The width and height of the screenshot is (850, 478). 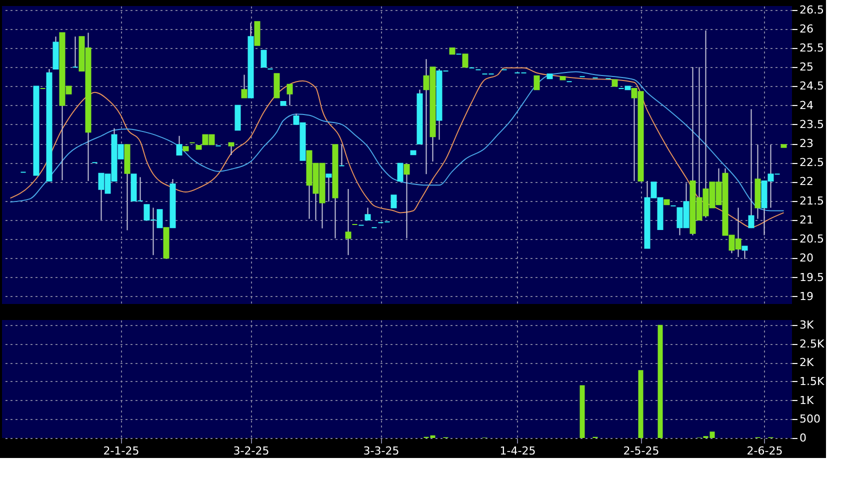 I want to click on y-tick-label: 22, so click(x=807, y=181).